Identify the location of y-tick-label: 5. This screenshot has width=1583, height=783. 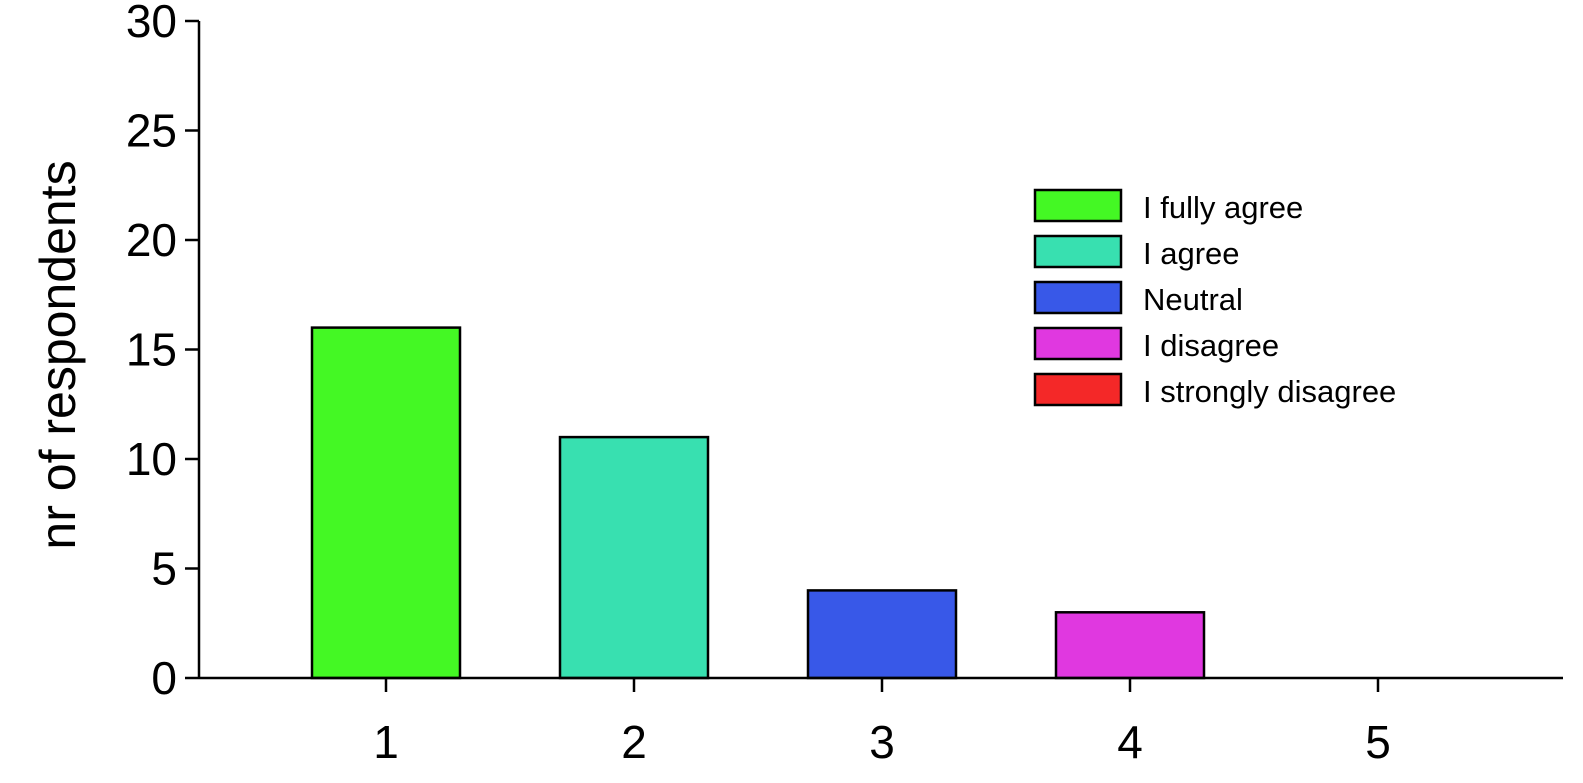
(164, 569).